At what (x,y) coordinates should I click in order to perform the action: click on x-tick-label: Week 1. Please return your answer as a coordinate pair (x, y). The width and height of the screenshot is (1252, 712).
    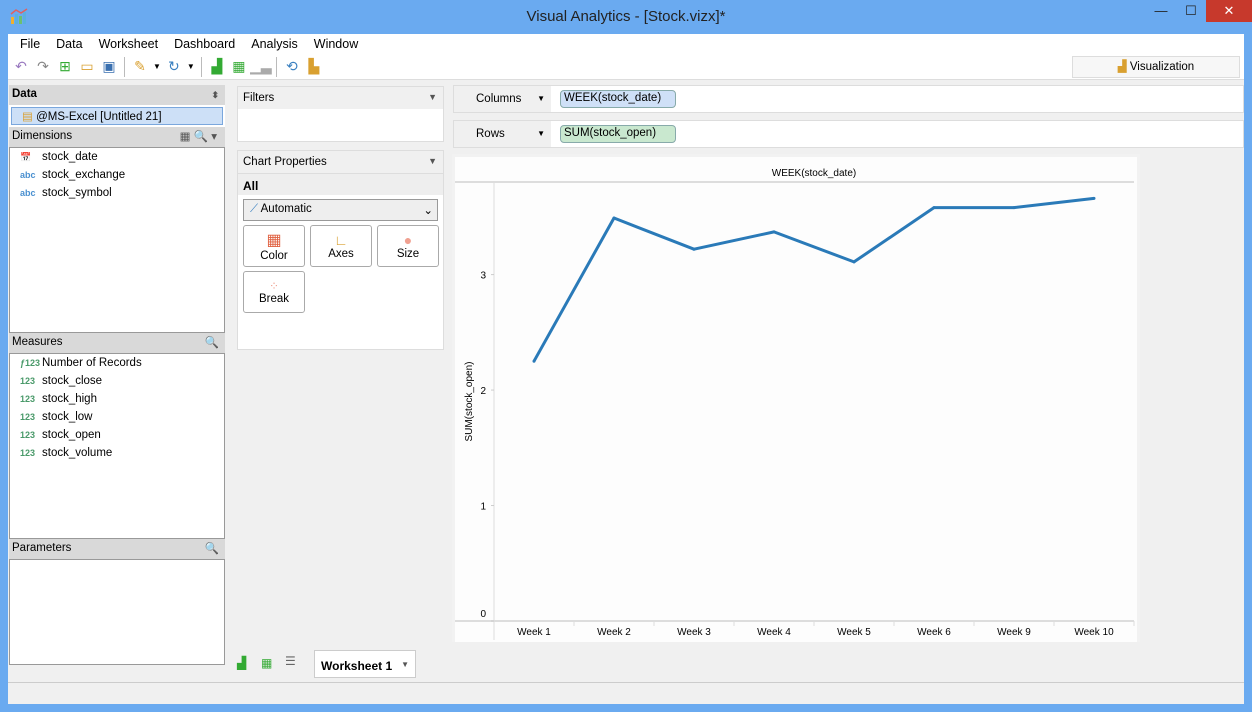
    Looking at the image, I should click on (534, 632).